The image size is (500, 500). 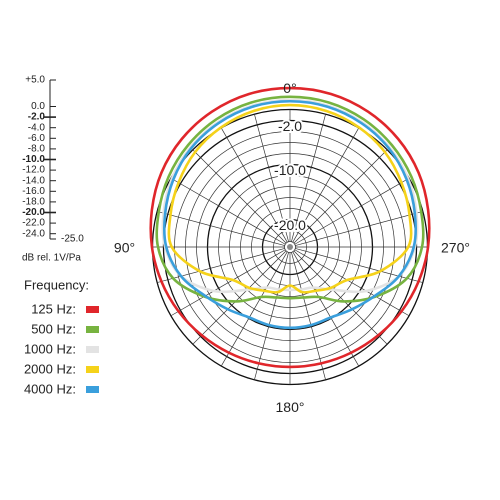 What do you see at coordinates (33, 159) in the screenshot?
I see `scale-label: -10.0` at bounding box center [33, 159].